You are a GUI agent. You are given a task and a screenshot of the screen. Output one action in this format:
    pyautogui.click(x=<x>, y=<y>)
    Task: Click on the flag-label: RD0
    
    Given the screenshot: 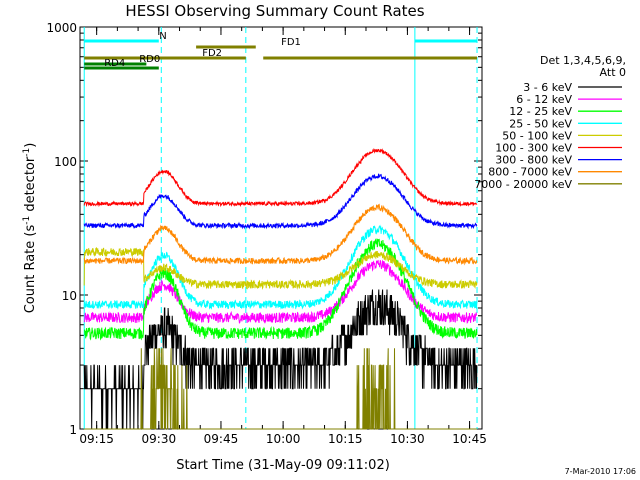 What is the action you would take?
    pyautogui.click(x=149, y=59)
    